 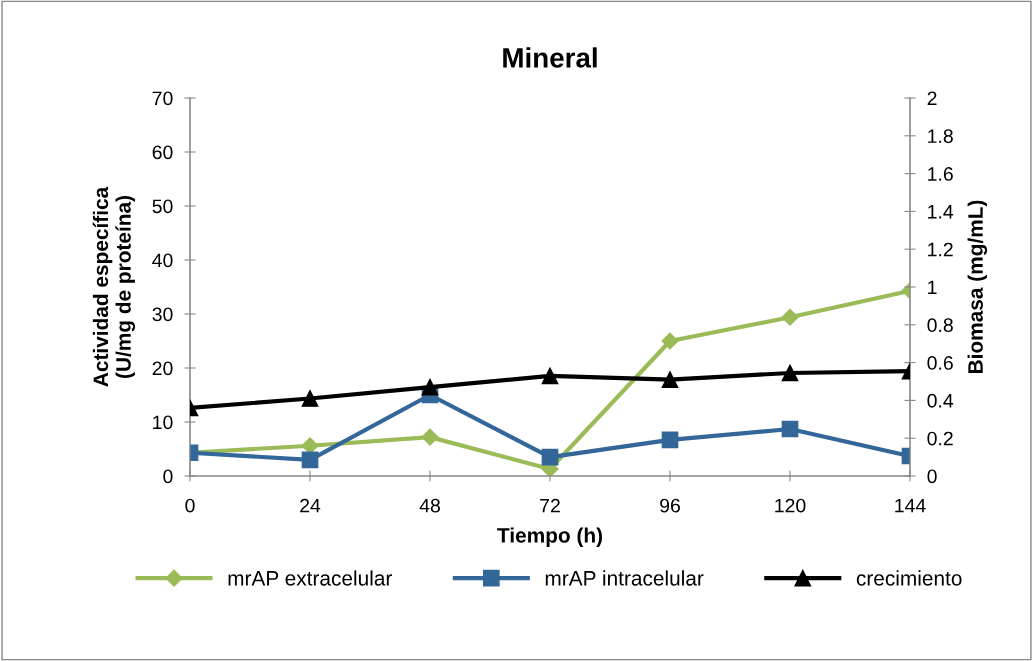 I want to click on y-tick-label: 50, so click(x=162, y=206).